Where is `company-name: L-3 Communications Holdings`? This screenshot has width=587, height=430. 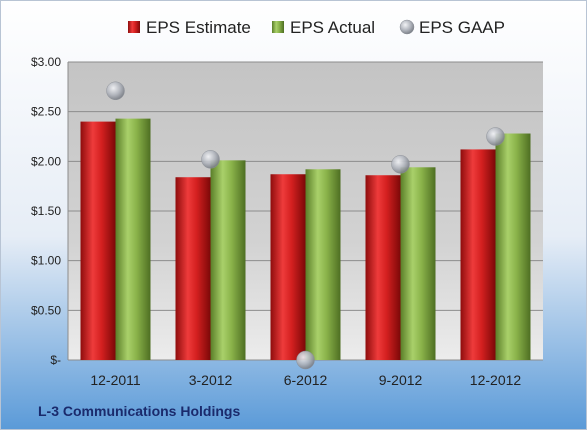
company-name: L-3 Communications Holdings is located at coordinates (139, 411).